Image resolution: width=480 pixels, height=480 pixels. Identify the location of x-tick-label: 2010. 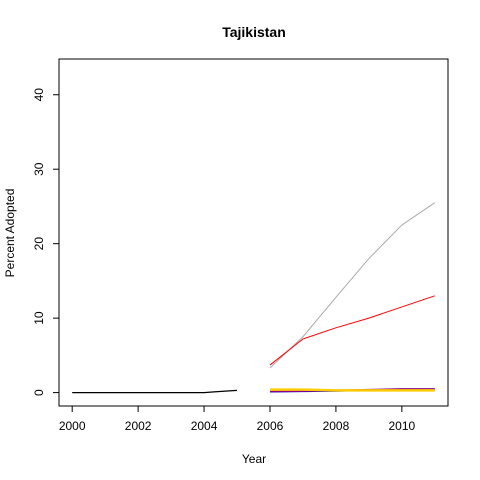
(401, 426).